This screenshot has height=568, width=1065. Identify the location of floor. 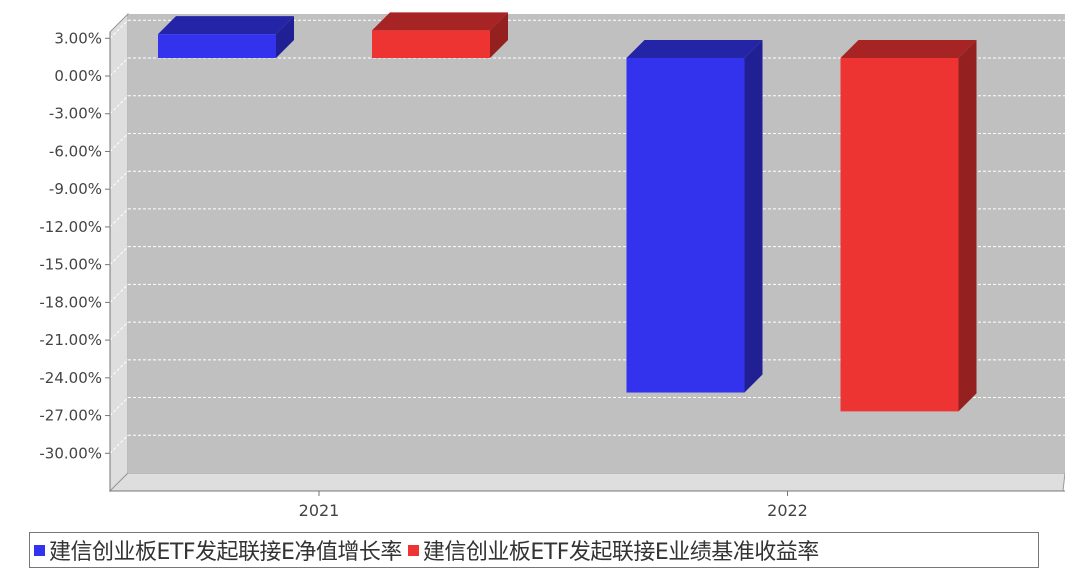
(586, 482).